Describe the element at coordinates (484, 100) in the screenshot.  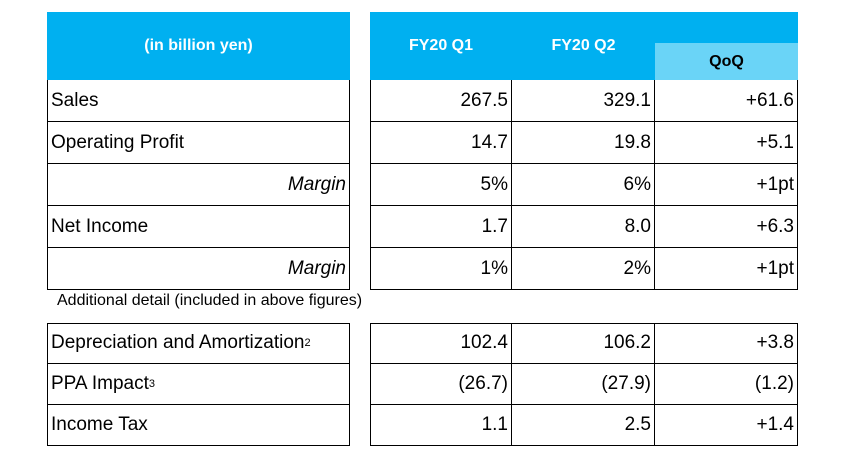
I see `main-cell-q1: 267.5` at that location.